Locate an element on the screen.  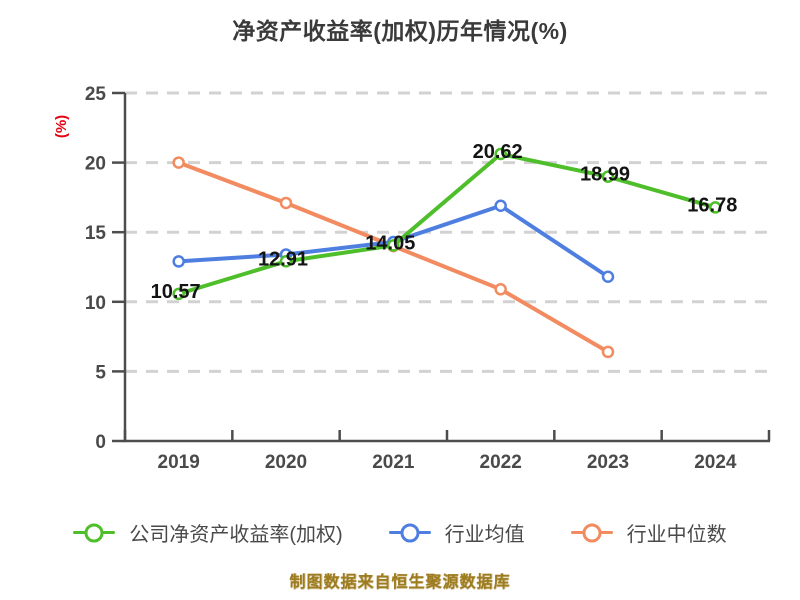
data-point-label: 14.05 is located at coordinates (390, 243).